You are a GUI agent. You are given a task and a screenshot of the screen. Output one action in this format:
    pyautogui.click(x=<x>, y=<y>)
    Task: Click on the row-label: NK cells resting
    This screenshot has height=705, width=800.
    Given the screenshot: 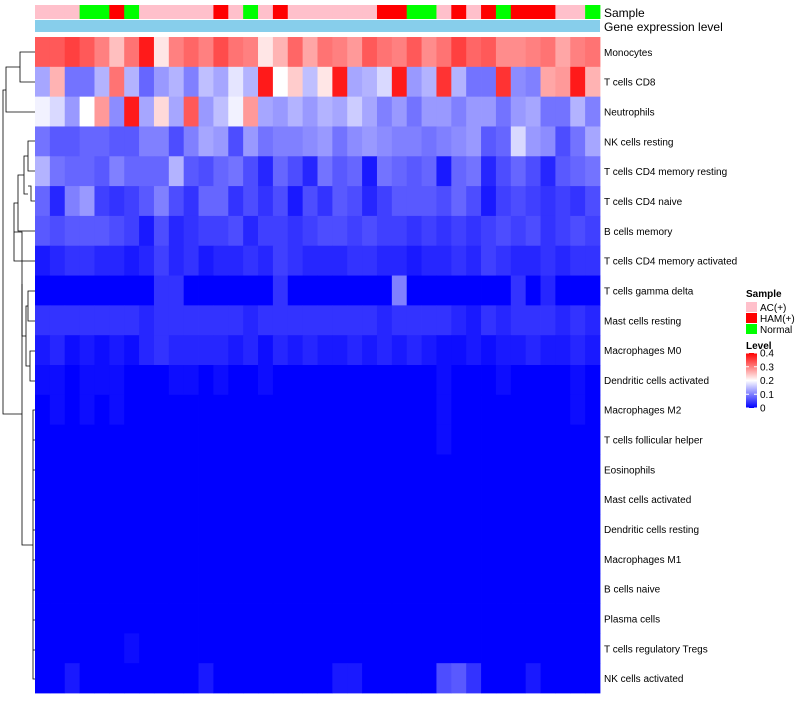 What is the action you would take?
    pyautogui.click(x=638, y=142)
    